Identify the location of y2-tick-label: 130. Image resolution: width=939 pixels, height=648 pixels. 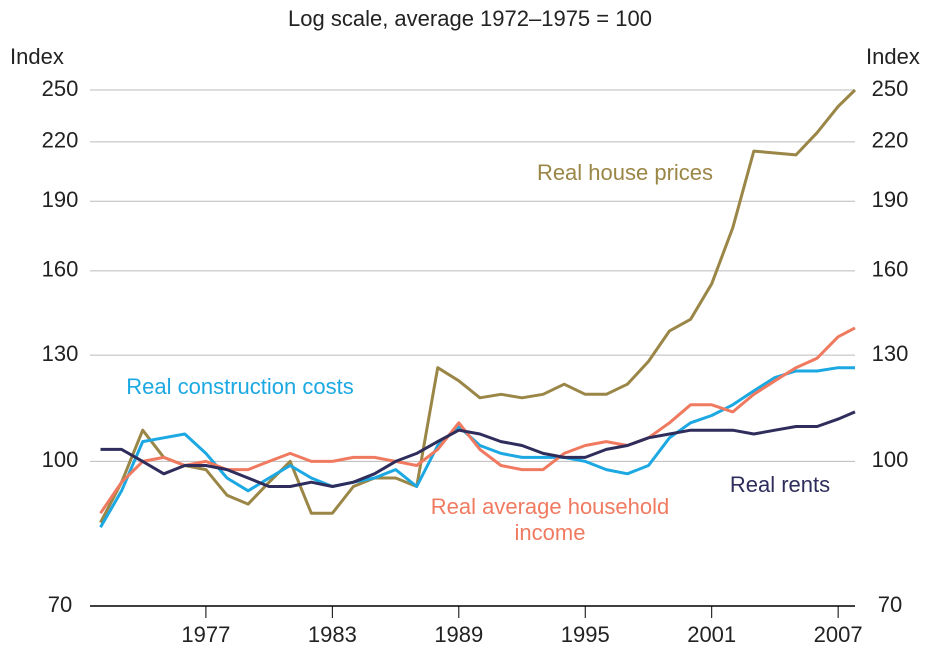
(890, 353).